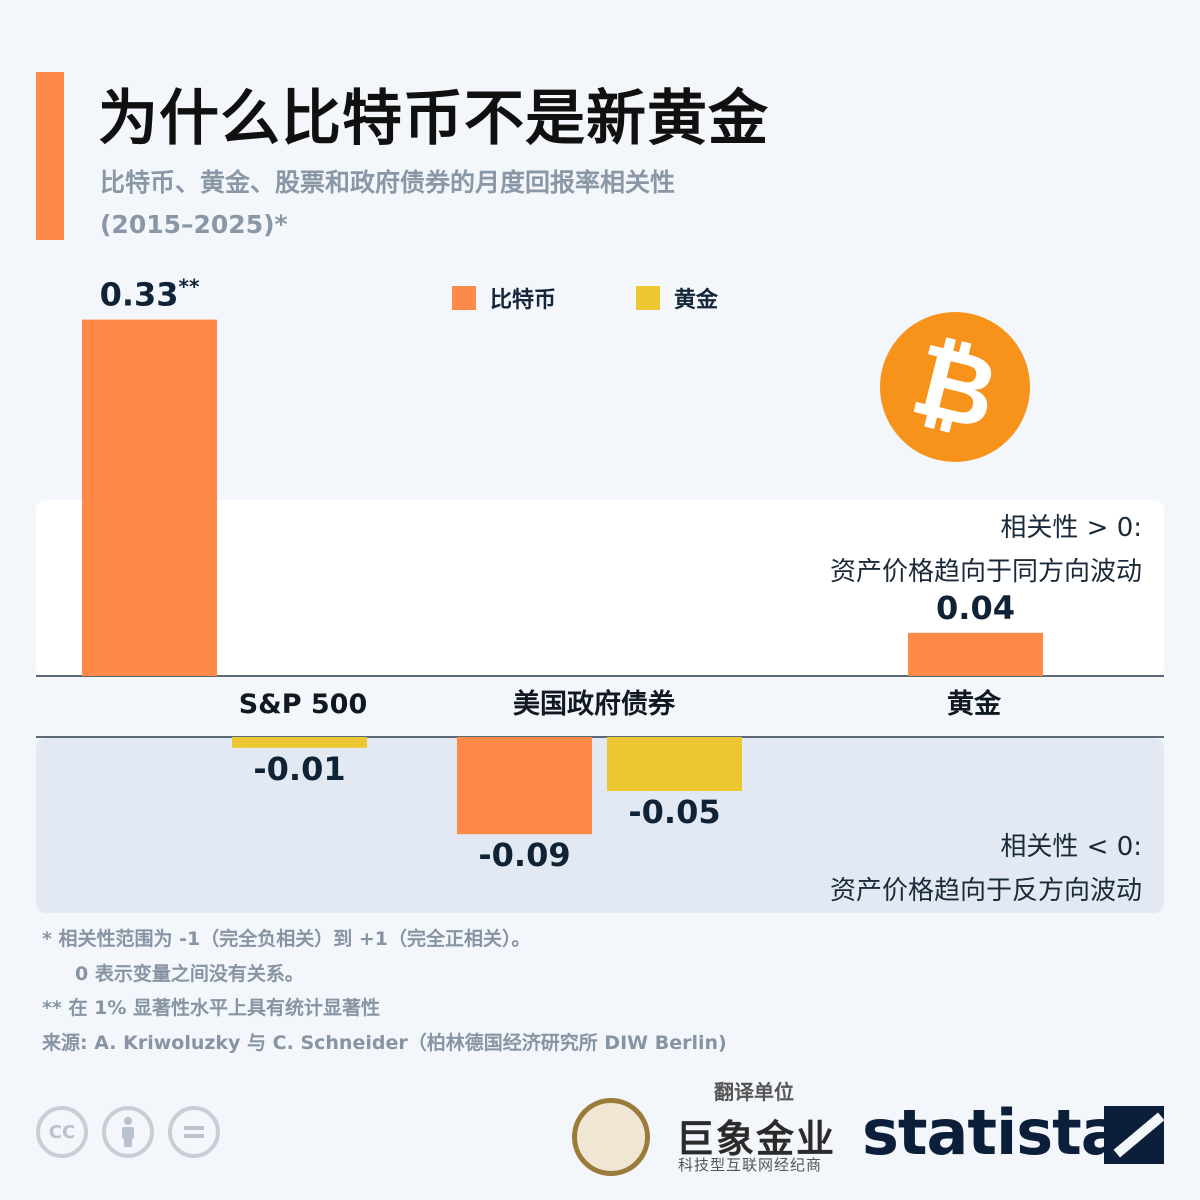  Describe the element at coordinates (986, 891) in the screenshot. I see `negative-zone-line-2: 资产价格趋向于反方向波动` at that location.